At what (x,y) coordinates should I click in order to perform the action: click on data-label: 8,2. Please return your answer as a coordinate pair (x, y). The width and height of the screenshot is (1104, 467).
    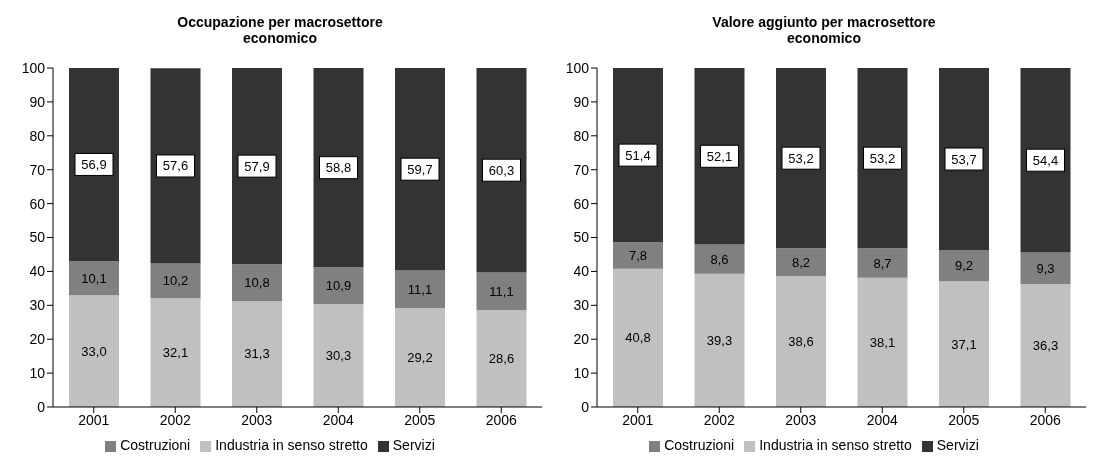
    Looking at the image, I should click on (801, 262).